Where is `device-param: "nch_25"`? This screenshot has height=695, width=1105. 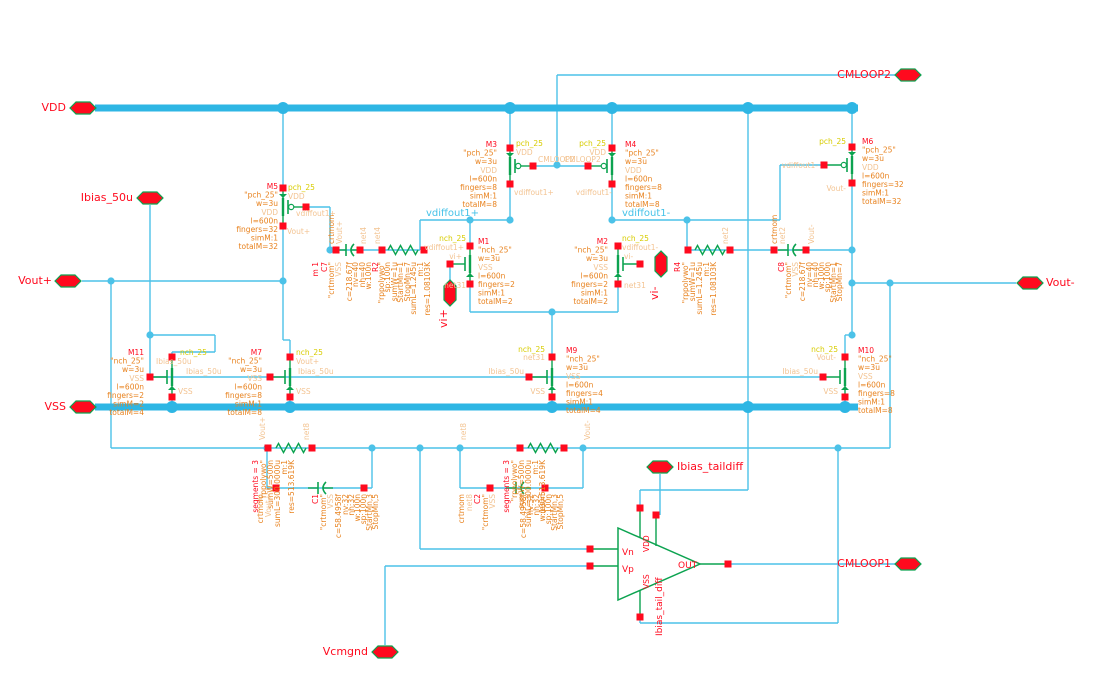 device-param: "nch_25" is located at coordinates (583, 359).